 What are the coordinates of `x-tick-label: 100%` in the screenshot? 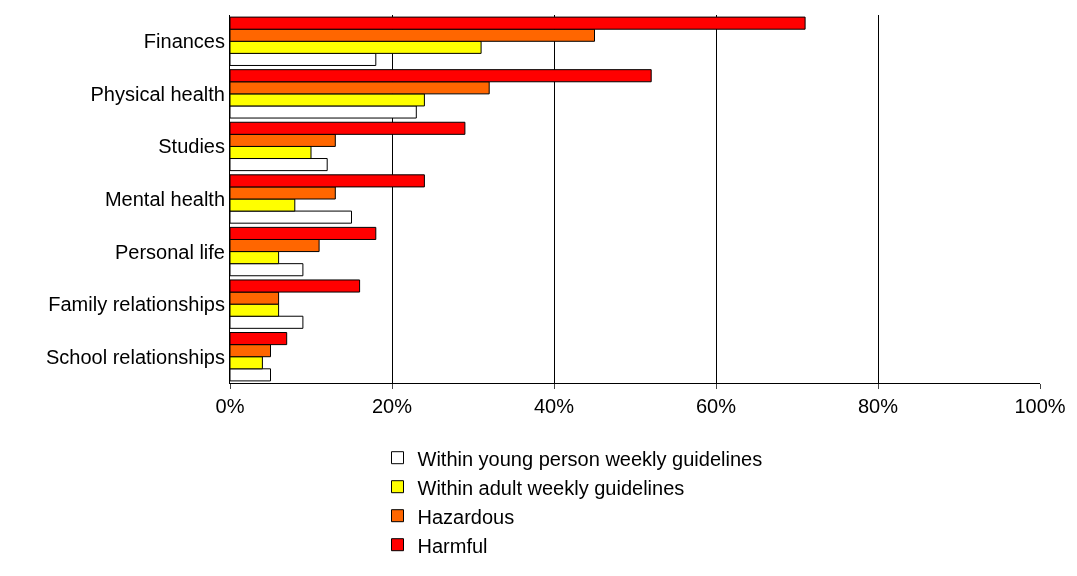 It's located at (1040, 406).